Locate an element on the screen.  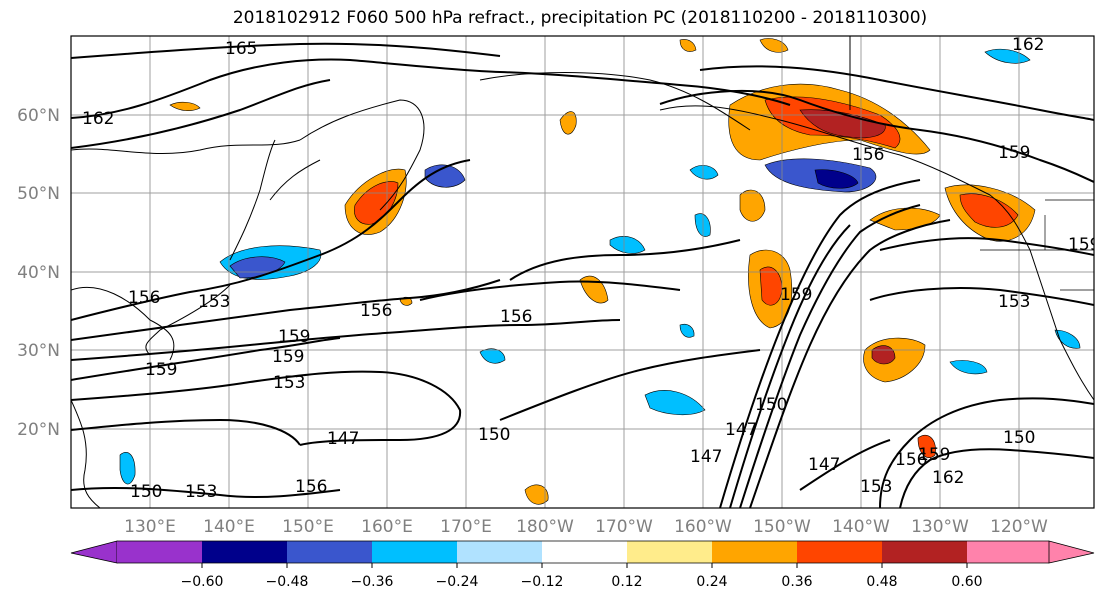
colorbar-tick-label: −0.36 is located at coordinates (372, 582).